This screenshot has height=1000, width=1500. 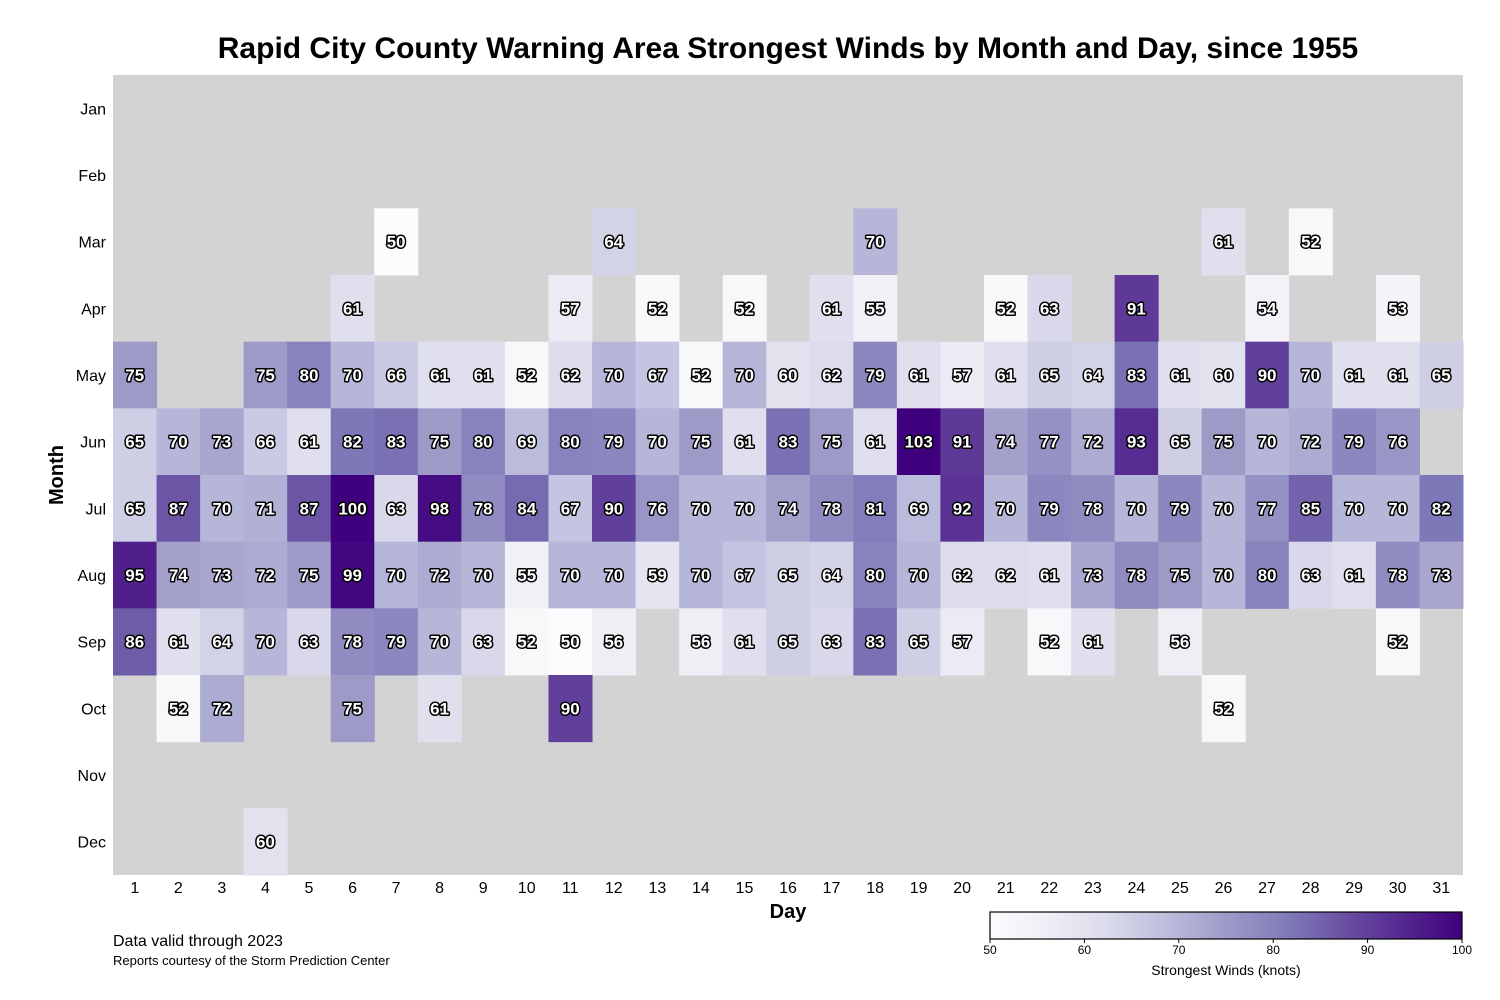 I want to click on x-tick-label: 15, so click(x=745, y=888).